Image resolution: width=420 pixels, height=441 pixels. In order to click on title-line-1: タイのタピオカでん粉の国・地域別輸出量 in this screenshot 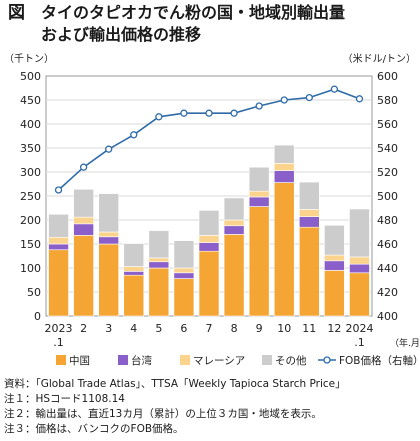, I will do `click(193, 12)`.